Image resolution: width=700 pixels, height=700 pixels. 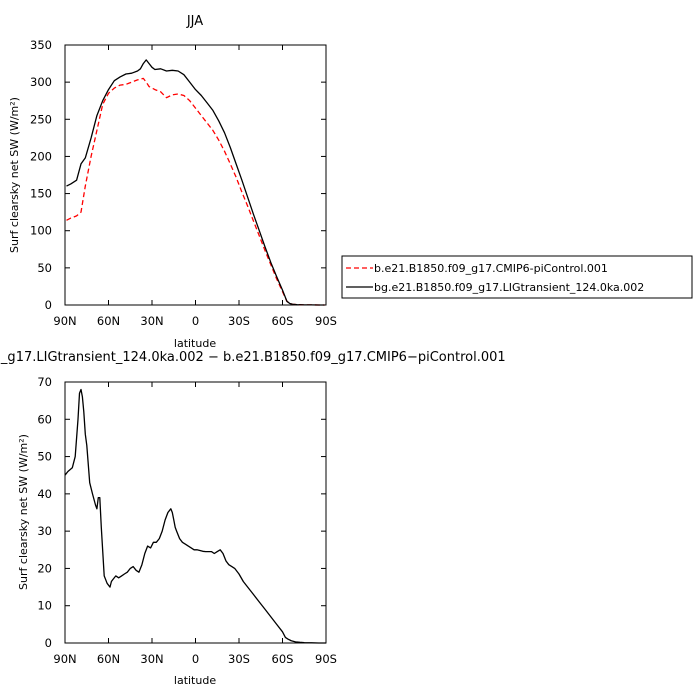 What do you see at coordinates (44, 457) in the screenshot?
I see `bottom-chart-y-tick-label: 50` at bounding box center [44, 457].